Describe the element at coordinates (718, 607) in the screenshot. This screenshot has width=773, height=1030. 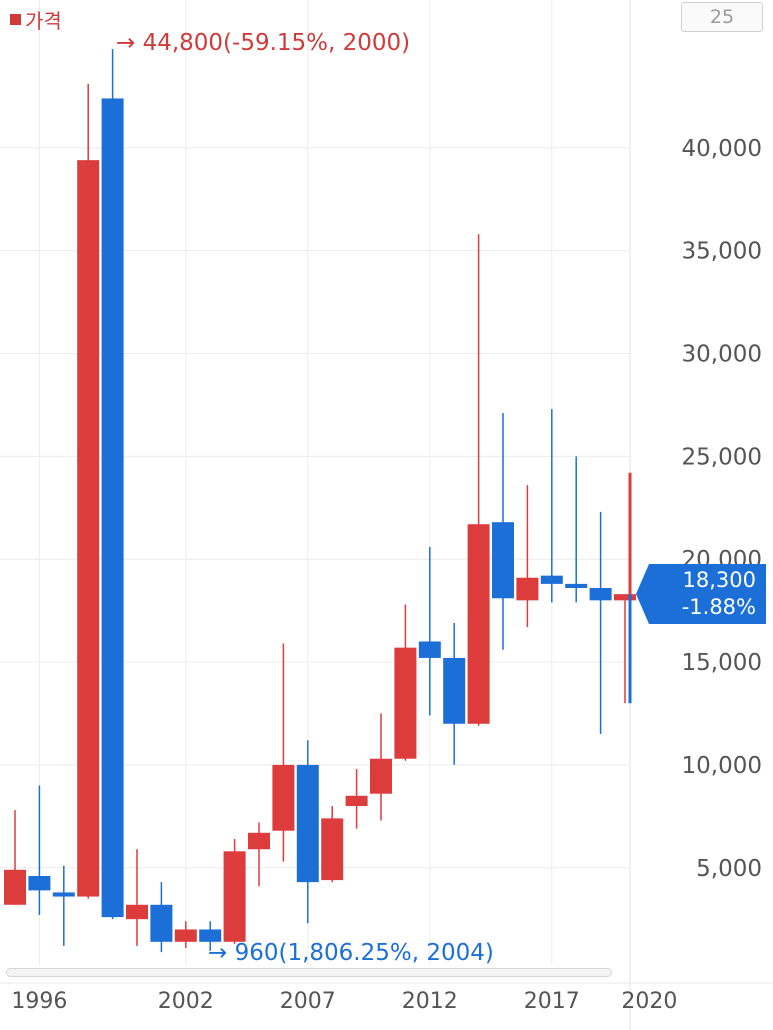
I see `current-change: -1.88%` at that location.